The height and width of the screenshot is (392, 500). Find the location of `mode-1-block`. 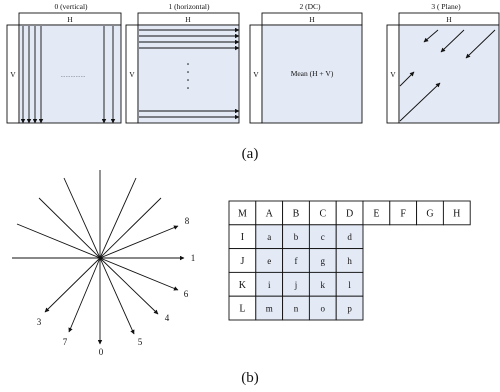

mode-1-block is located at coordinates (188, 74).